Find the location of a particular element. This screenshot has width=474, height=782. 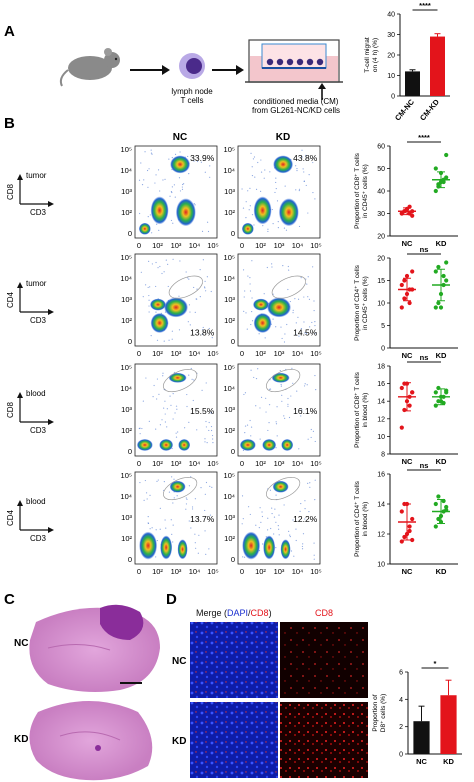

y-axis-label: Proportion of CD8⁺ T cells is located at coordinates (357, 409).